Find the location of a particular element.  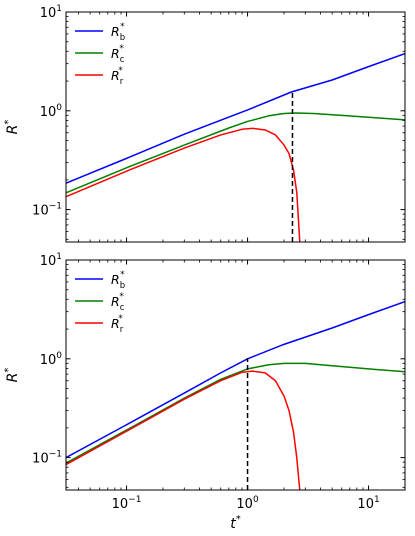

x-tick-label: 10⁻¹ is located at coordinates (127, 503).